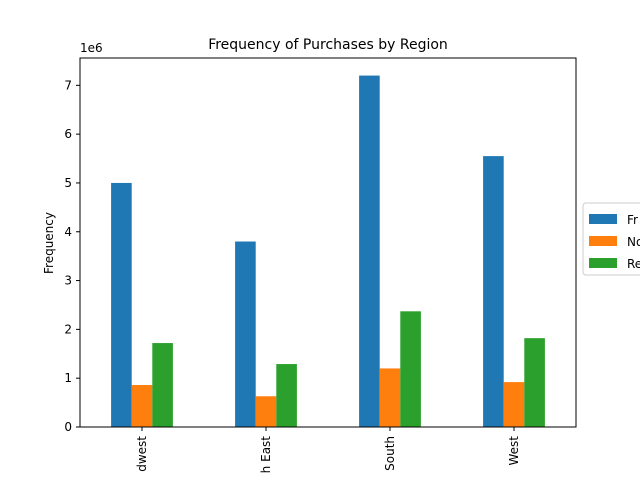 The width and height of the screenshot is (640, 480). Describe the element at coordinates (603, 241) in the screenshot. I see `legend-swatch-no` at that location.